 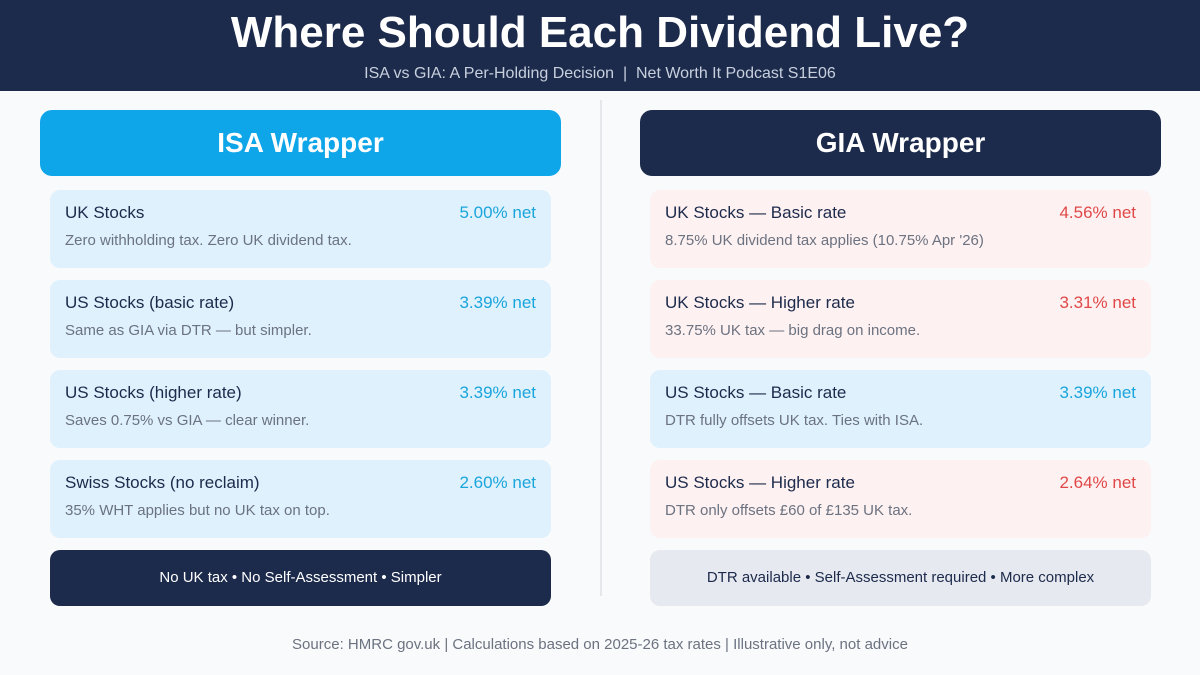 What do you see at coordinates (794, 420) in the screenshot?
I see `card-description: DTR fully offsets UK tax. Ties with ISA.` at bounding box center [794, 420].